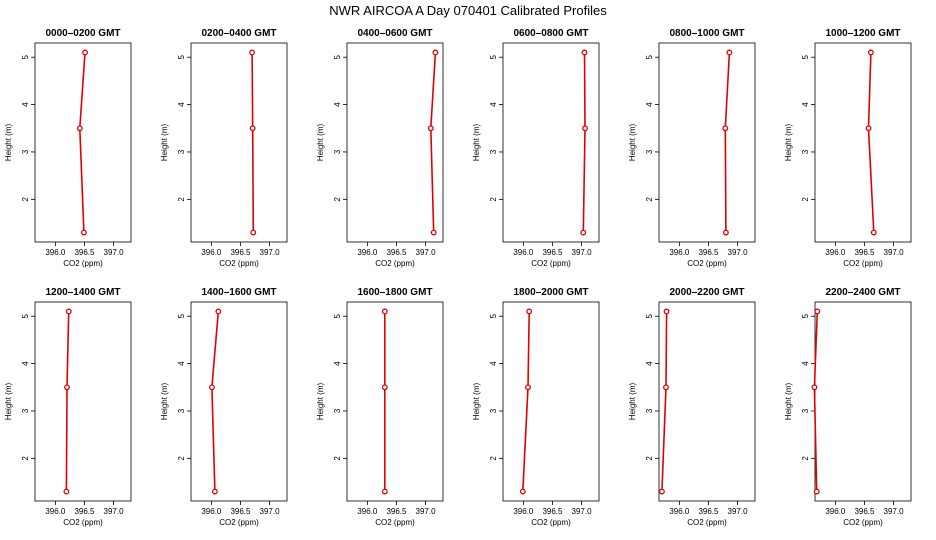 This screenshot has width=936, height=540. What do you see at coordinates (706, 33) in the screenshot?
I see `panel-title: 0800–1000 GMT` at bounding box center [706, 33].